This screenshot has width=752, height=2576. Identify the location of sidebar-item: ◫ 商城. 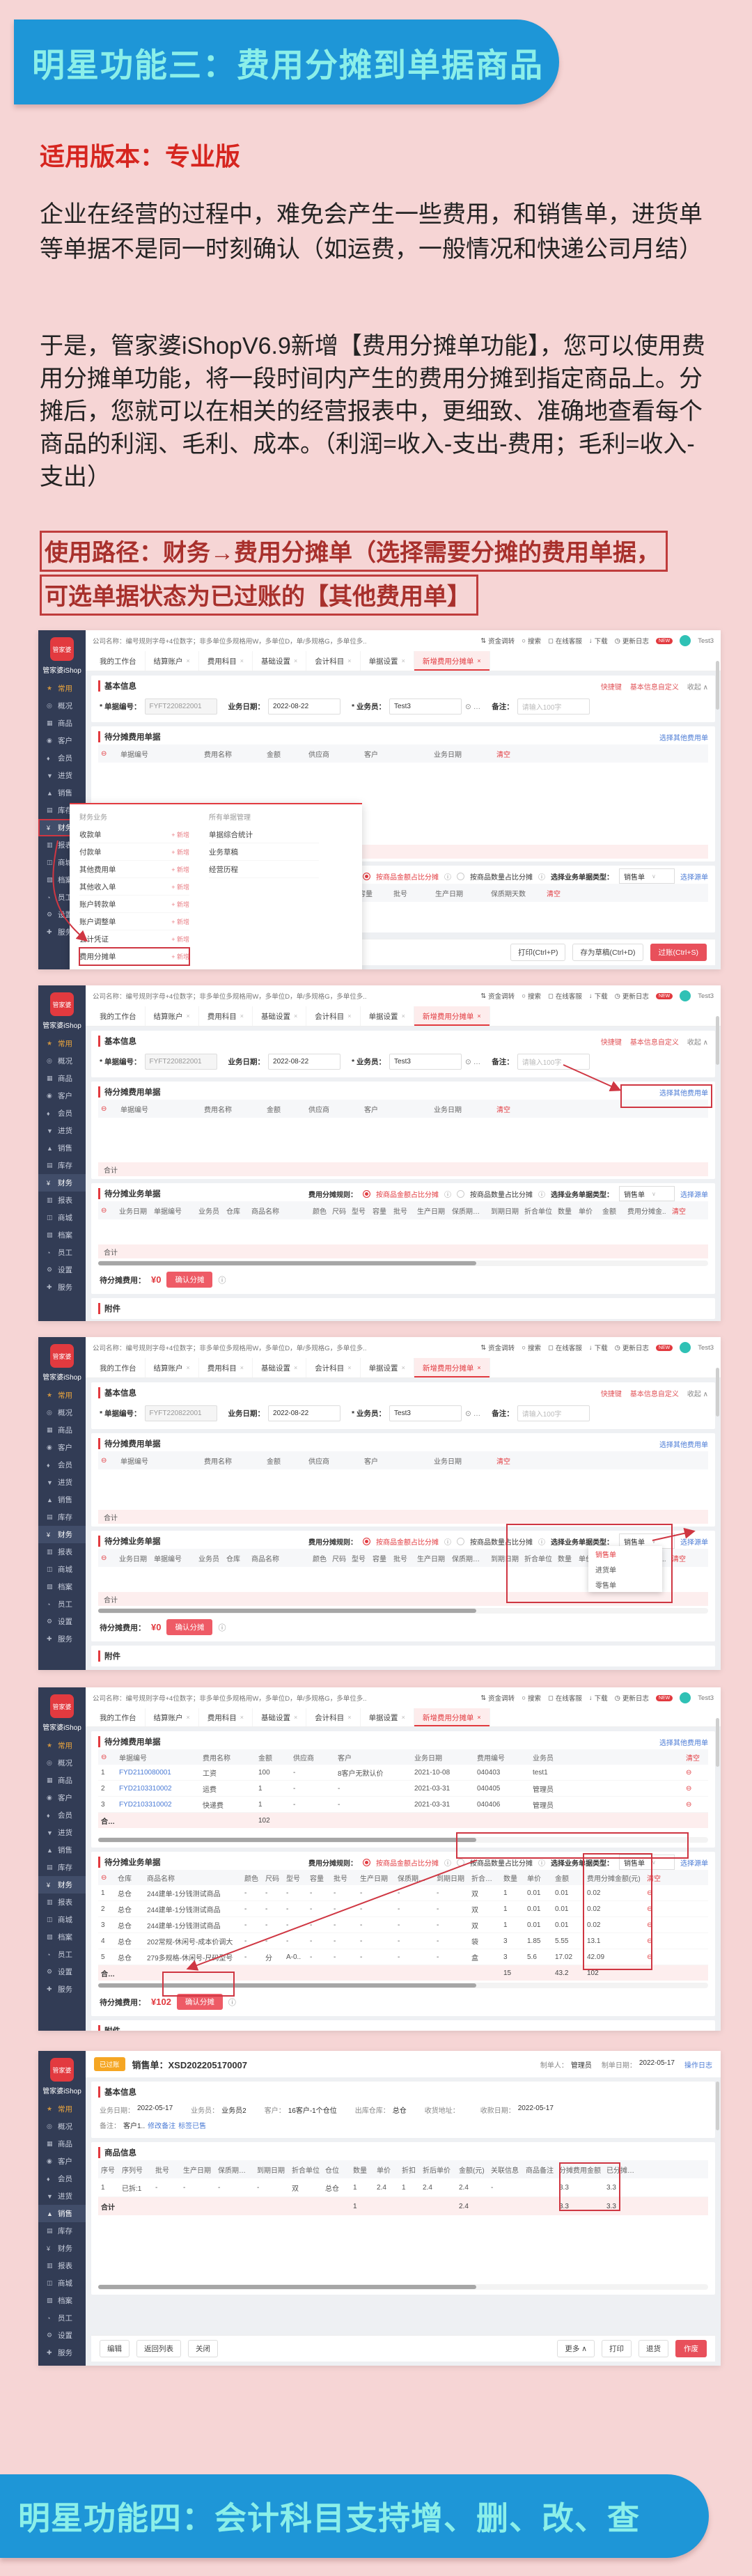
(62, 1217).